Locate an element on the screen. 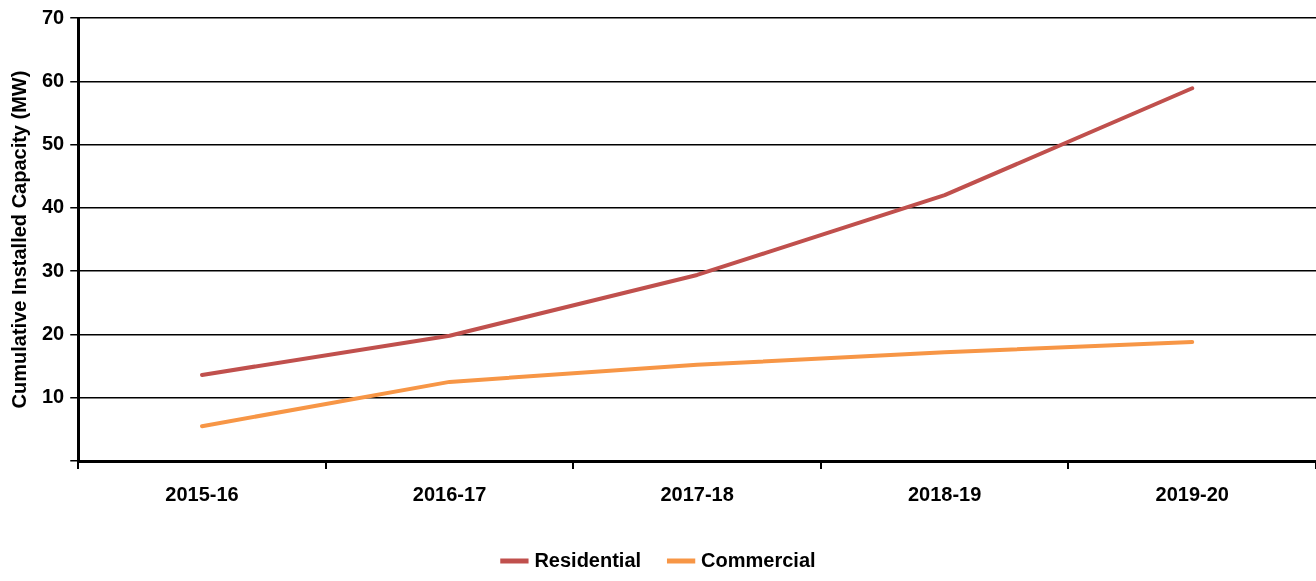 This screenshot has width=1316, height=581. x-tick-label: 2018-19 is located at coordinates (944, 493).